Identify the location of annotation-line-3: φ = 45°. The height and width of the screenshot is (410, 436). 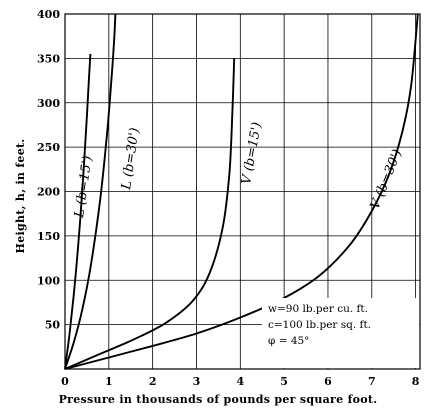
(288, 341).